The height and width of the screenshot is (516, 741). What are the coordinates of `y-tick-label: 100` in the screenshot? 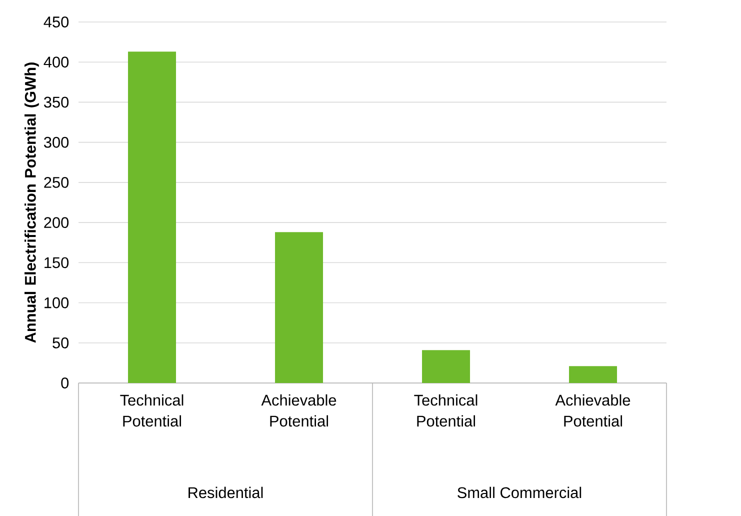 It's located at (56, 302).